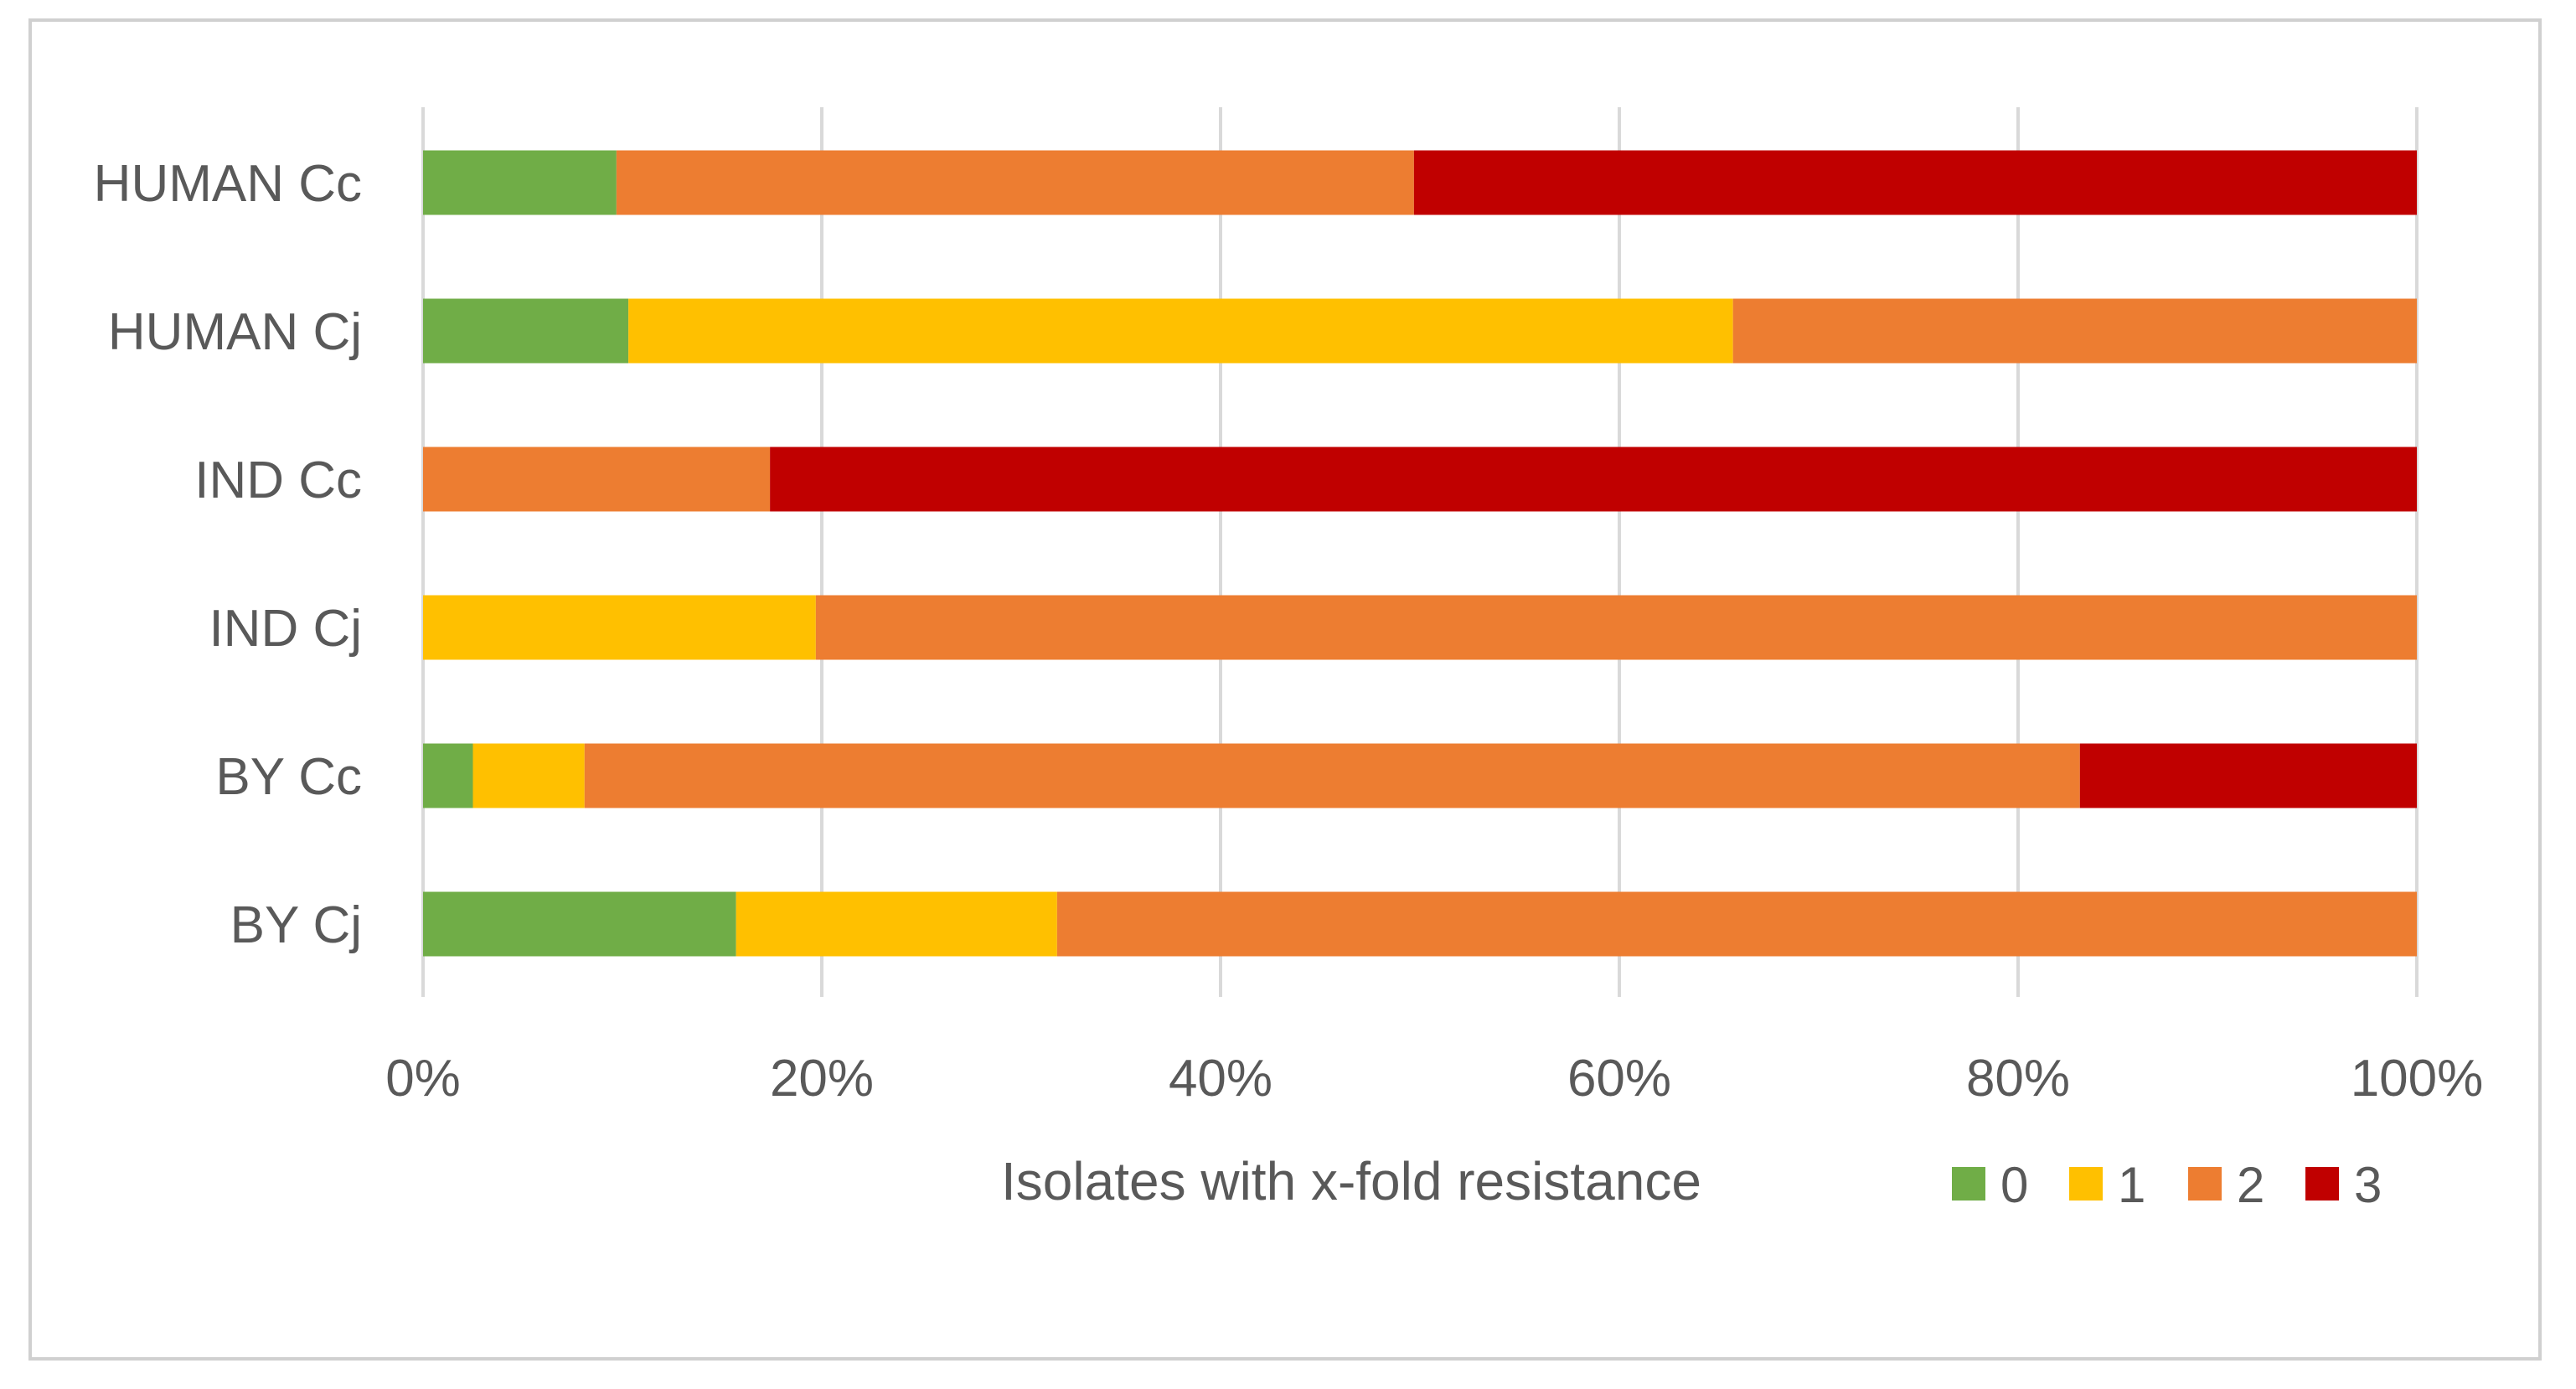  I want to click on category-label: BY Cj, so click(296, 925).